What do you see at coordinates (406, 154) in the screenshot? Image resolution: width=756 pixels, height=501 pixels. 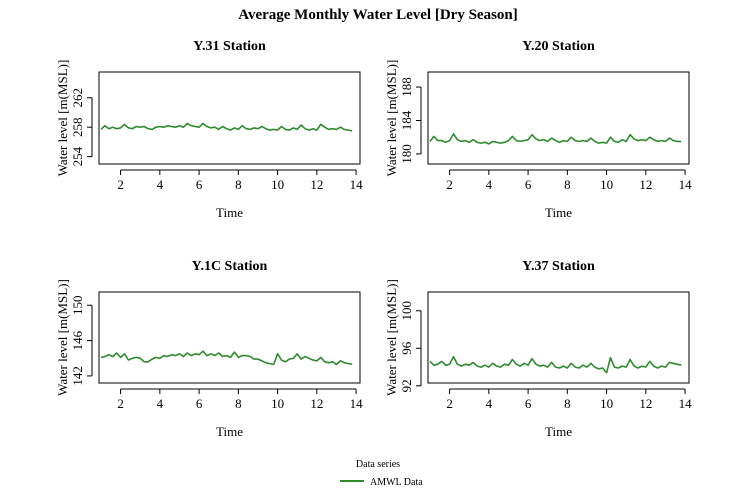 I see `y-tick-label: 180` at bounding box center [406, 154].